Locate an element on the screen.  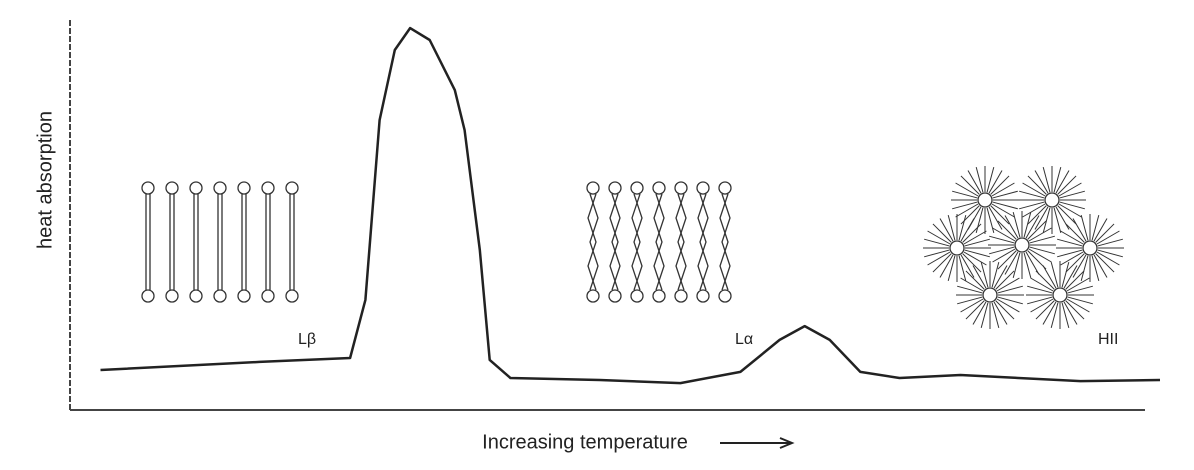
arrow is located at coordinates (757, 443).